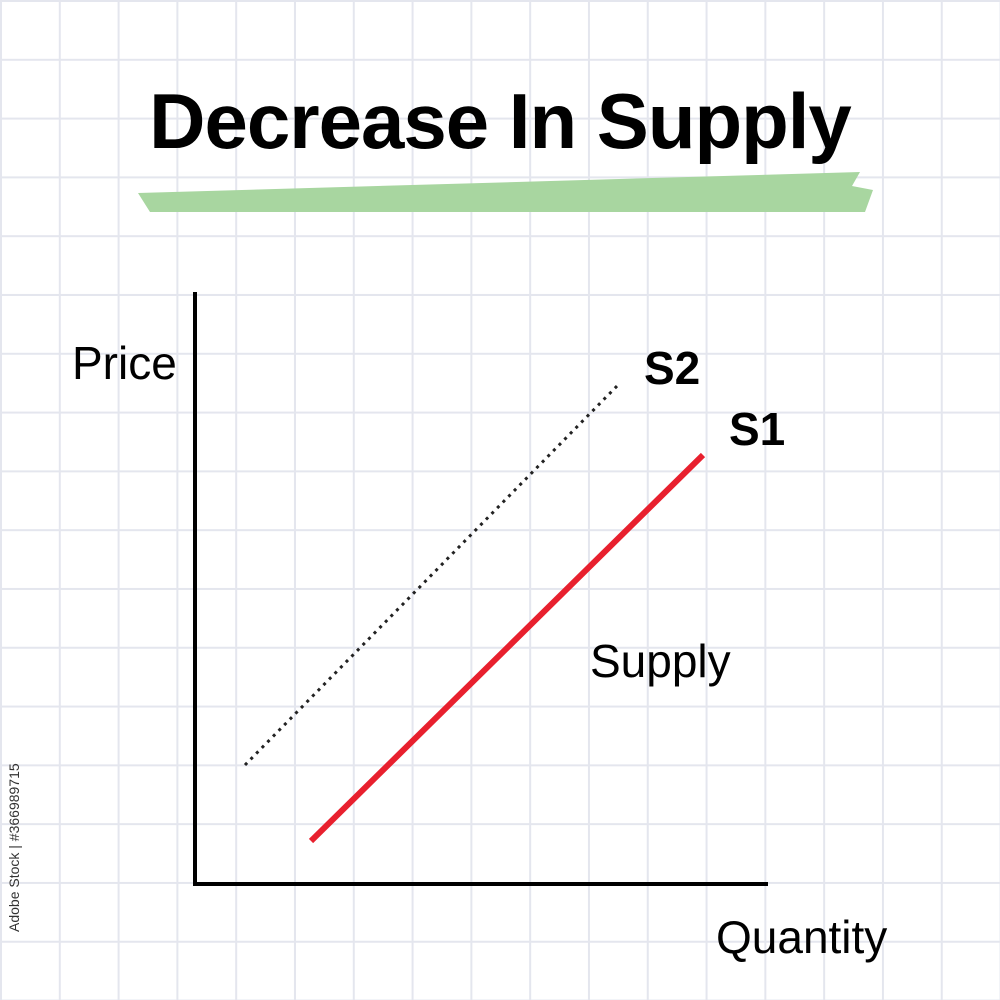 This screenshot has height=1000, width=1000. What do you see at coordinates (124, 363) in the screenshot?
I see `y-axis-label: Price` at bounding box center [124, 363].